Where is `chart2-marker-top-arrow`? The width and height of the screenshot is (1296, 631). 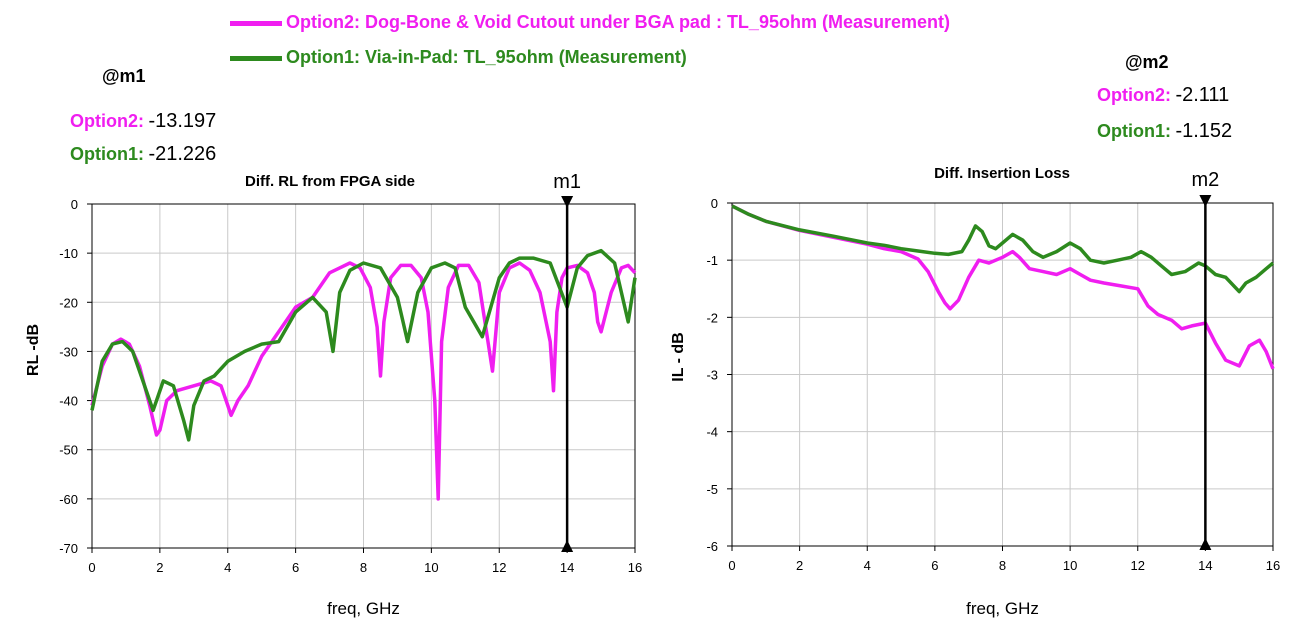 chart2-marker-top-arrow is located at coordinates (1205, 201).